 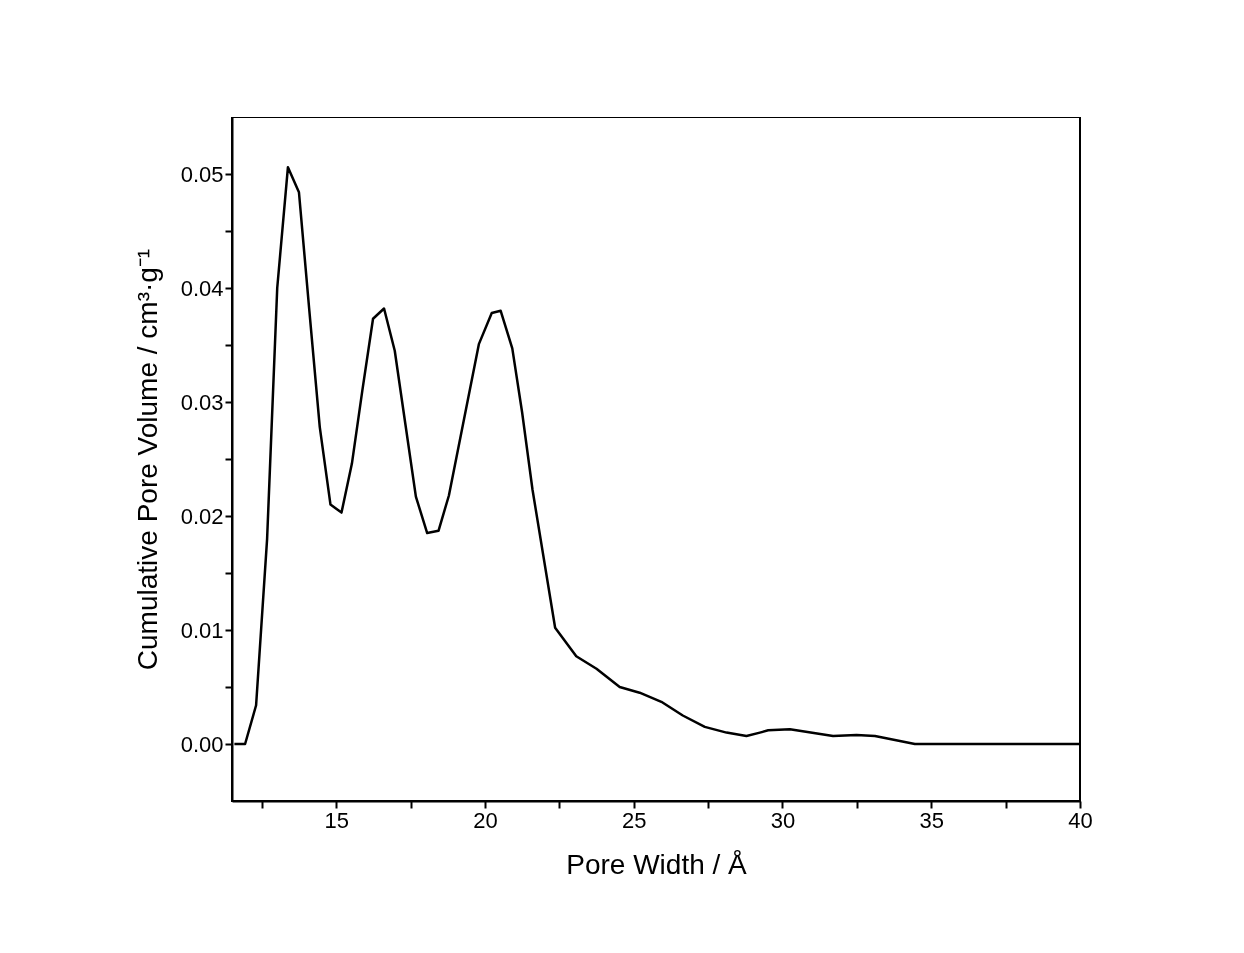 What do you see at coordinates (485, 820) in the screenshot?
I see `x-tick-label: 20` at bounding box center [485, 820].